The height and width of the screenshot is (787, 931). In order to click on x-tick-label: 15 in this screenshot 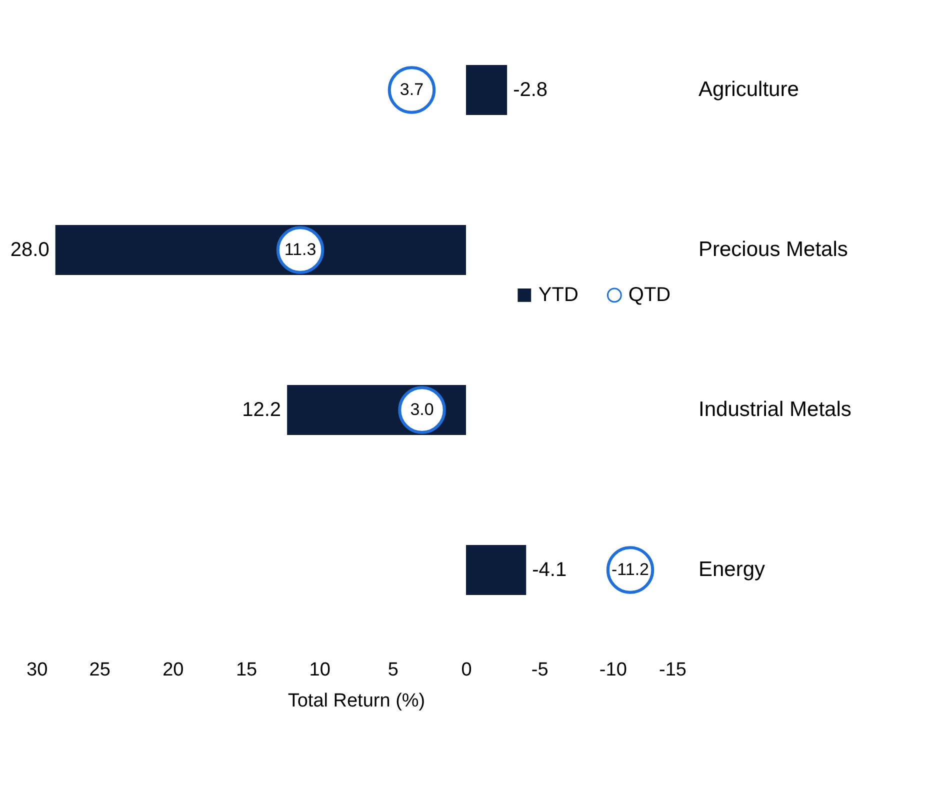, I will do `click(247, 670)`.